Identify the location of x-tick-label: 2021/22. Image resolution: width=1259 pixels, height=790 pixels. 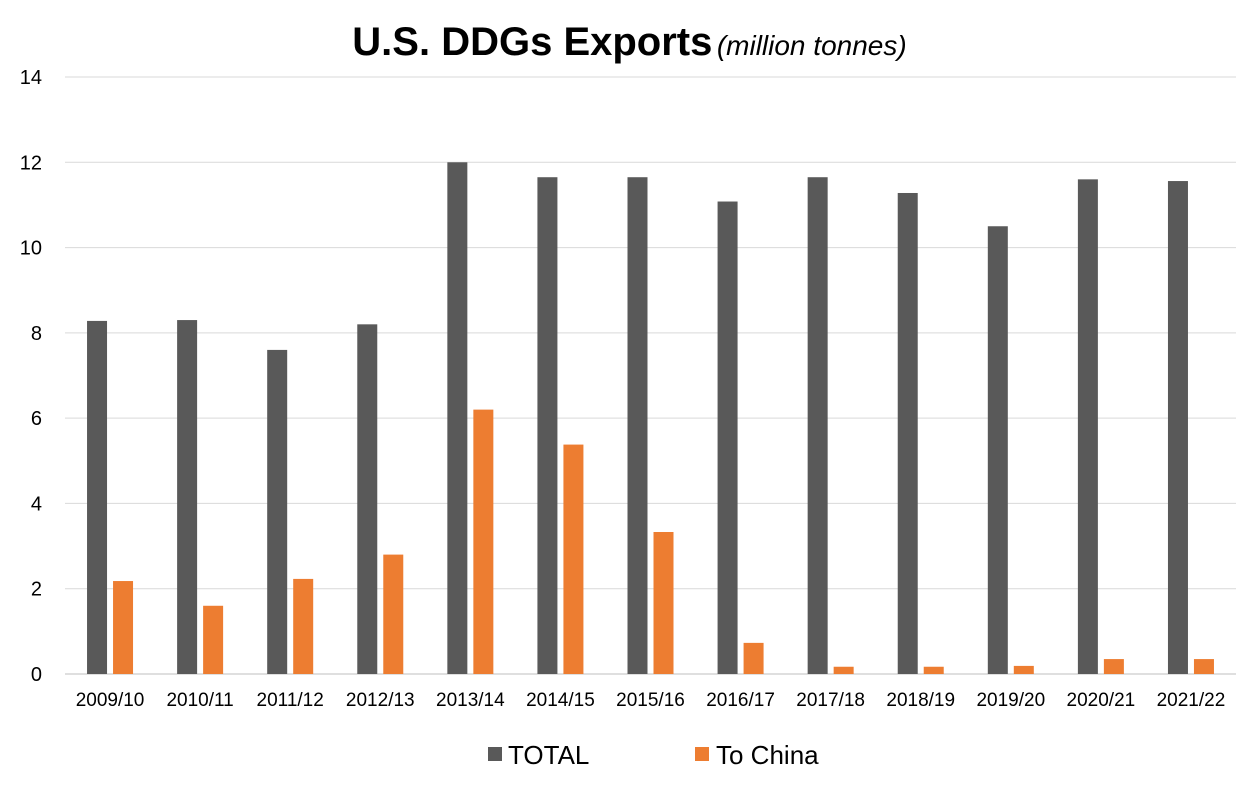
(1191, 700).